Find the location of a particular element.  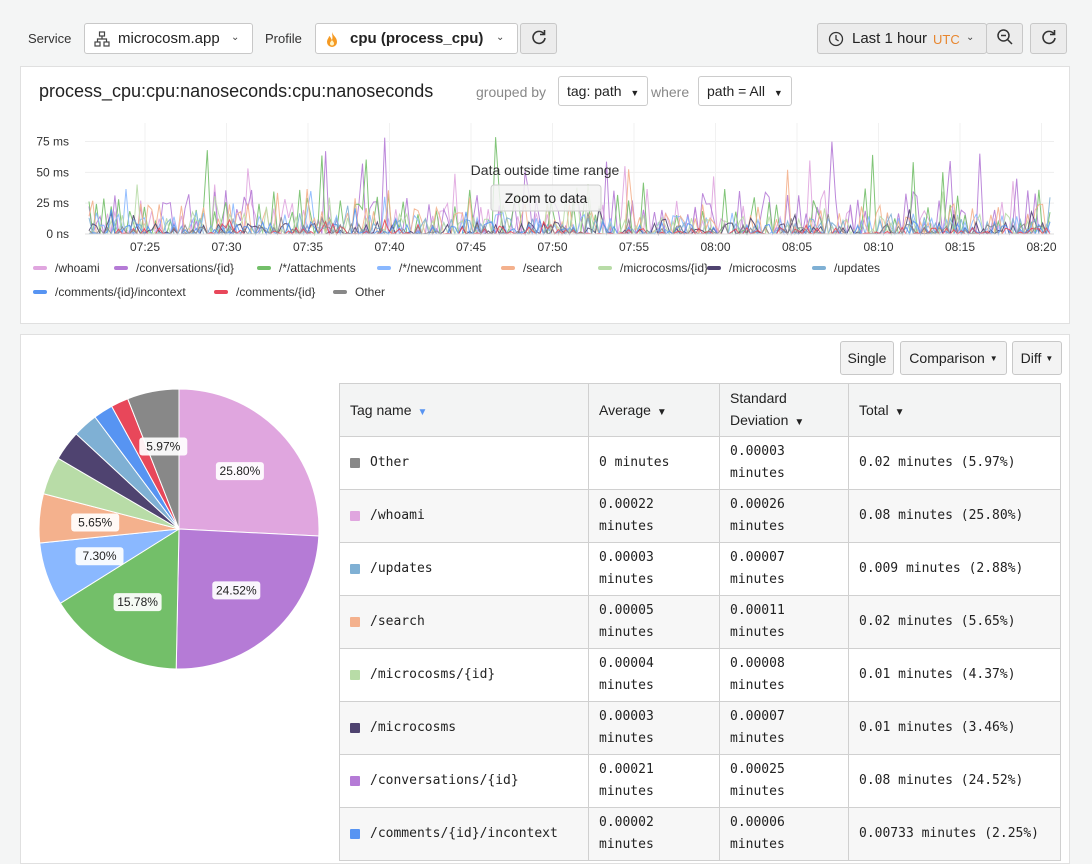

total-cell: 0.08 minutes (24.52%) is located at coordinates (954, 781).